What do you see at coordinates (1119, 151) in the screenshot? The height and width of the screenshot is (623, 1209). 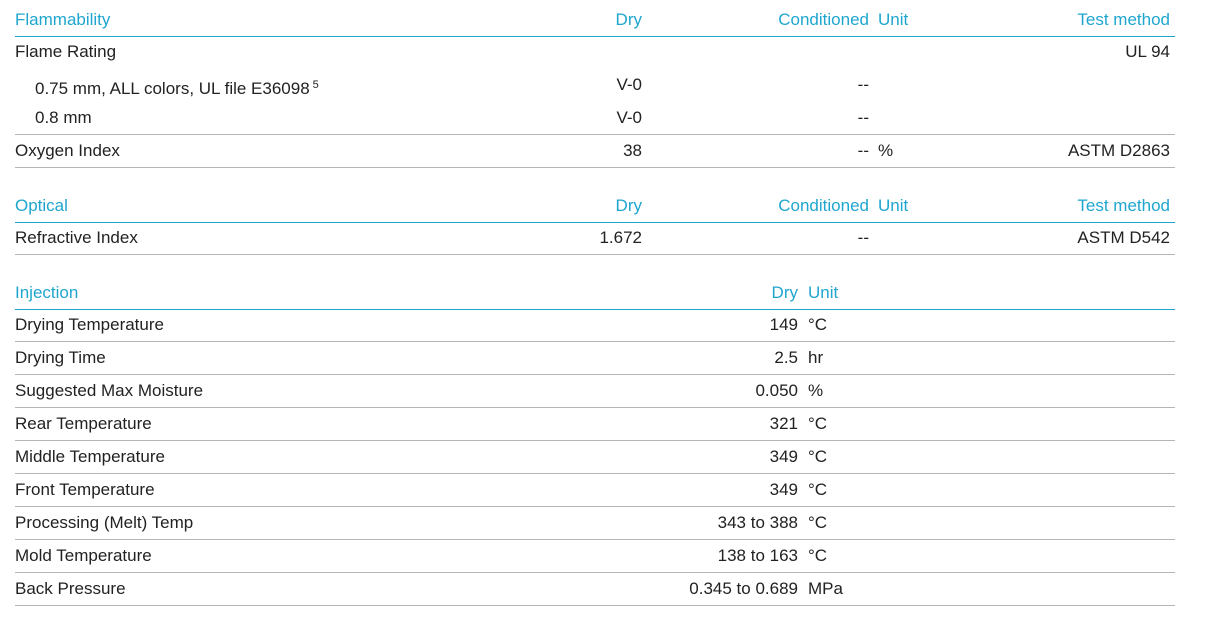 I see `test-method: ASTM D2863` at bounding box center [1119, 151].